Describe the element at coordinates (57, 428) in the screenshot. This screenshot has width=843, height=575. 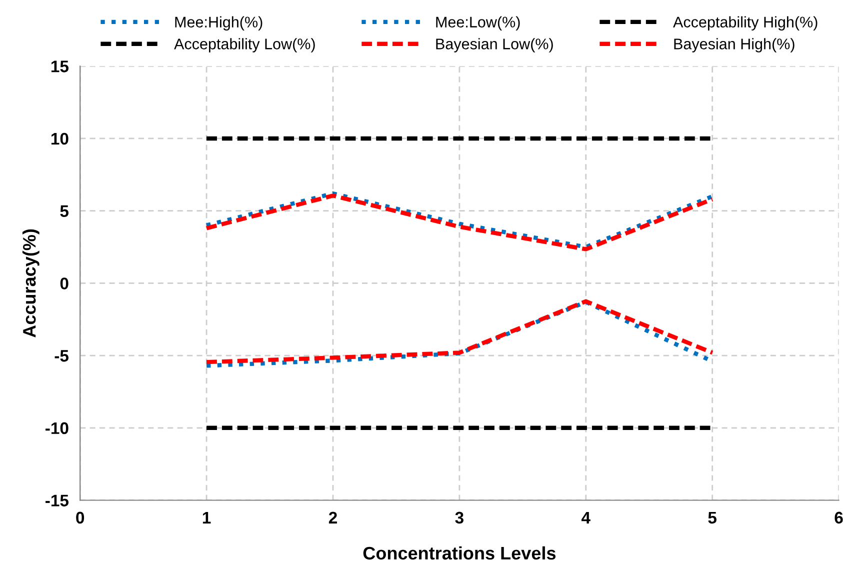
I see `y-tick-label: -10` at that location.